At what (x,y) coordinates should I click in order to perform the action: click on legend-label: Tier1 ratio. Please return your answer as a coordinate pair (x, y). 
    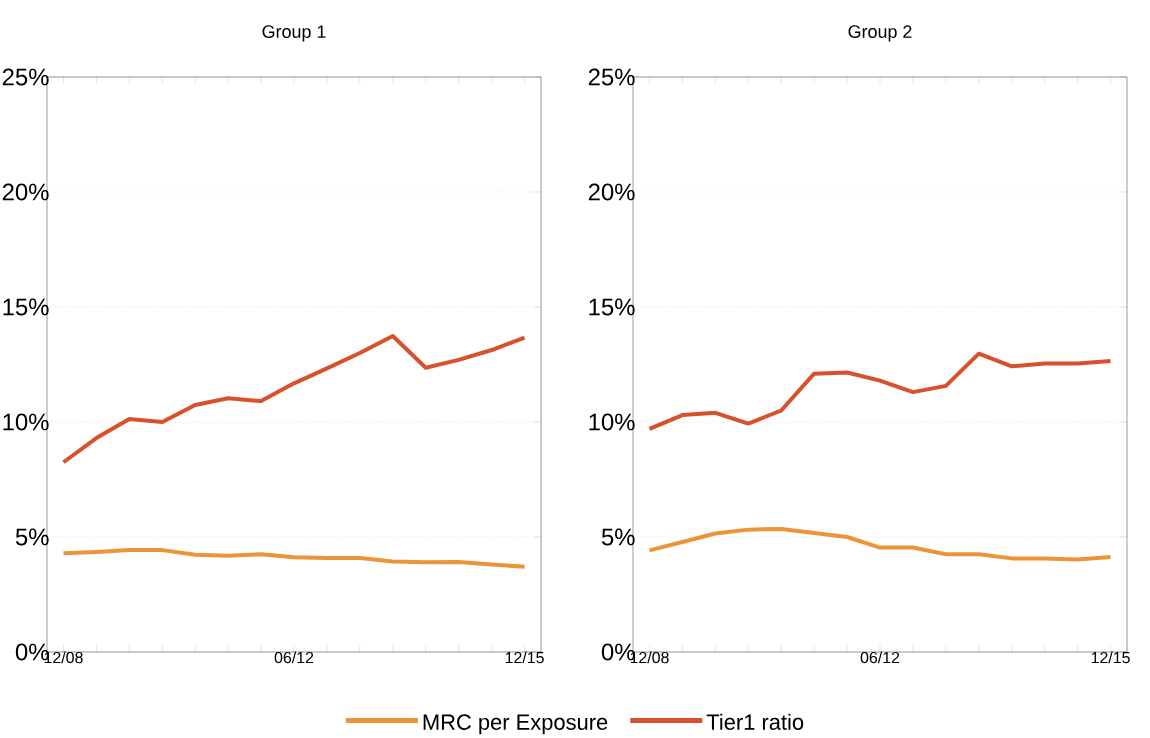
    Looking at the image, I should click on (755, 721).